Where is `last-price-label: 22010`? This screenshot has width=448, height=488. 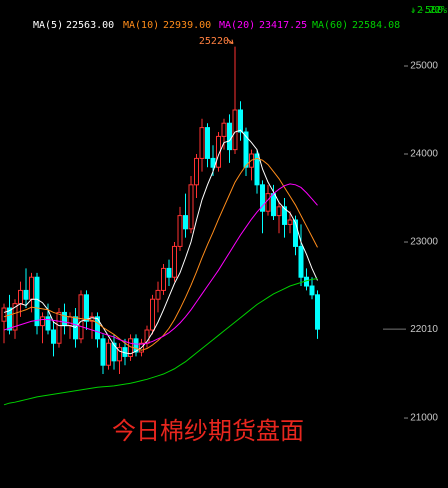
last-price-label: 22010 is located at coordinates (424, 329).